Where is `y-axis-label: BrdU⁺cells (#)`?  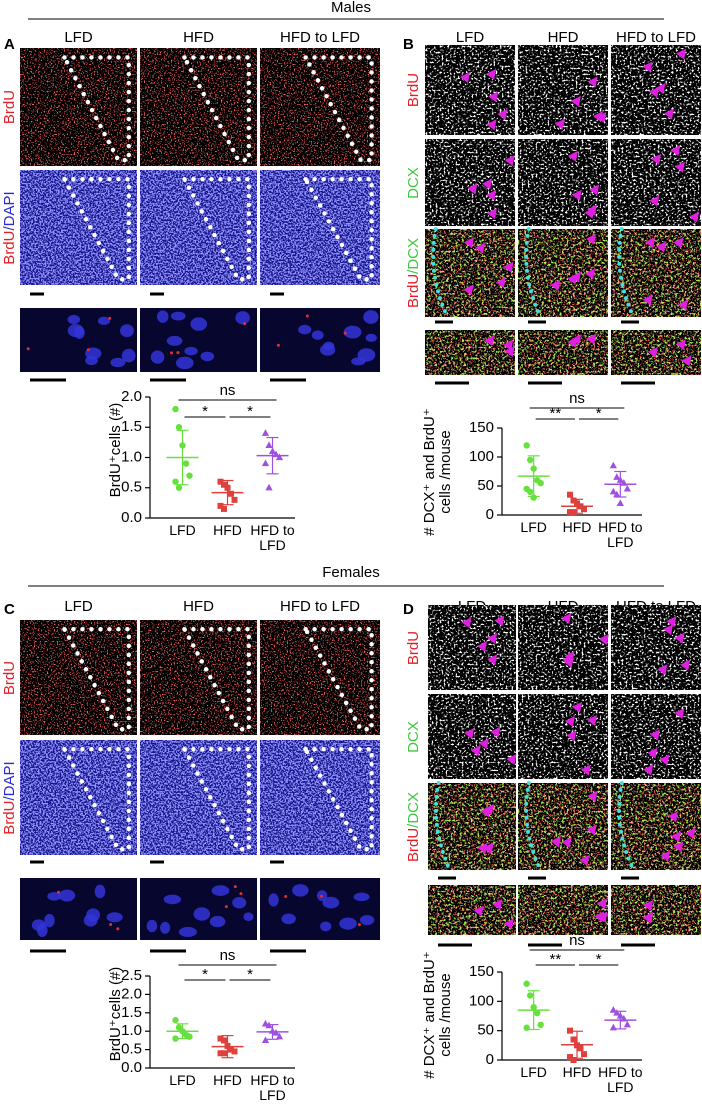
y-axis-label: BrdU⁺cells (#) is located at coordinates (115, 450).